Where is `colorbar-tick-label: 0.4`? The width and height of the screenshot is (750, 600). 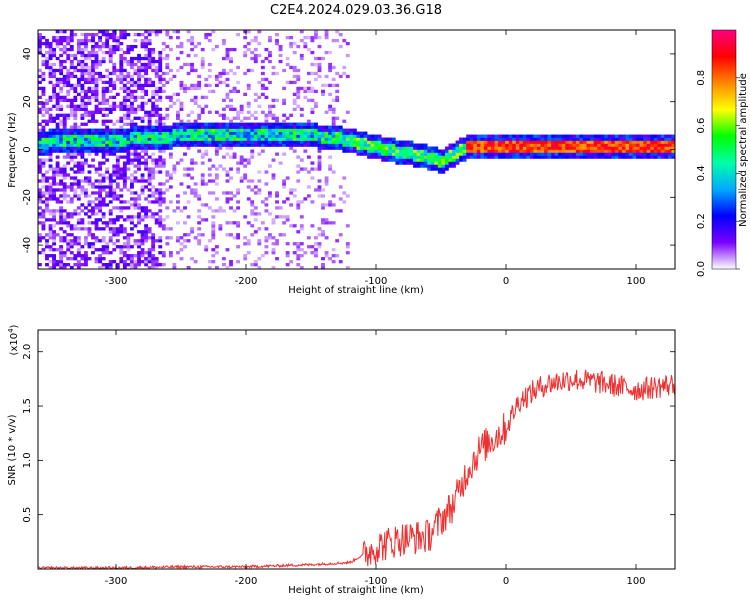 colorbar-tick-label: 0.4 is located at coordinates (701, 173).